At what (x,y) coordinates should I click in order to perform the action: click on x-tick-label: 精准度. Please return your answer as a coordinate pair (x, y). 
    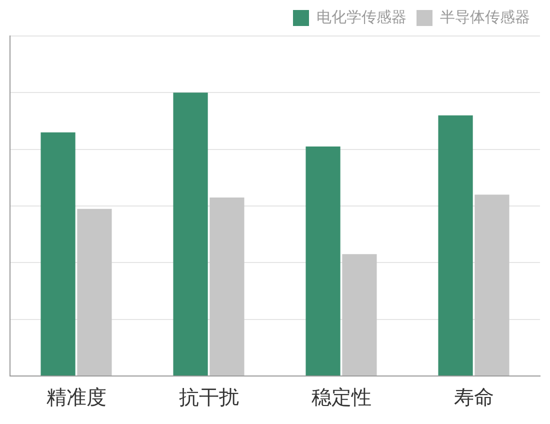
    Looking at the image, I should click on (76, 397).